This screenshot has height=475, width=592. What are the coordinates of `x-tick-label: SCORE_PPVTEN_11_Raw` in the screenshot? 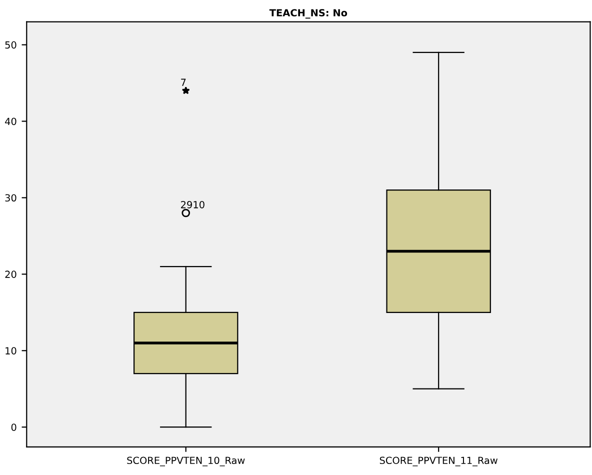 It's located at (439, 461).